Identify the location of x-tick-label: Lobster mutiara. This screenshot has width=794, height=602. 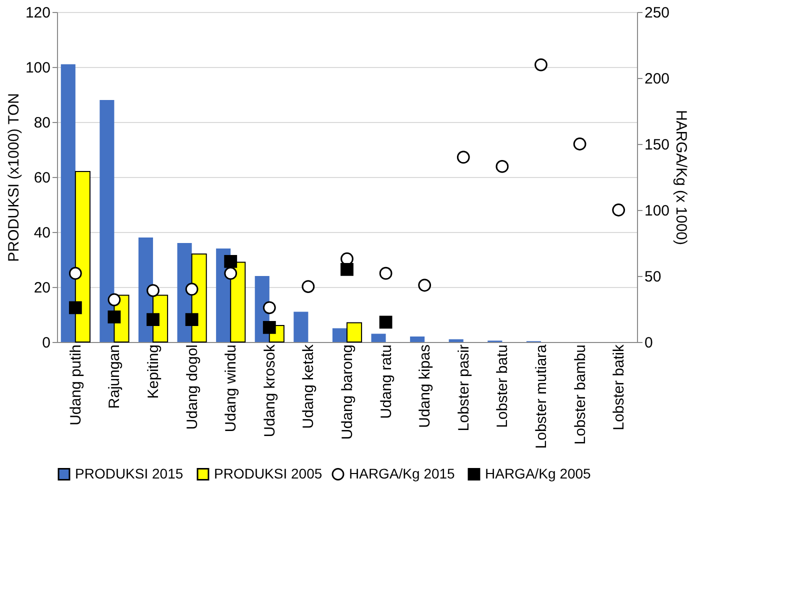
(541, 396).